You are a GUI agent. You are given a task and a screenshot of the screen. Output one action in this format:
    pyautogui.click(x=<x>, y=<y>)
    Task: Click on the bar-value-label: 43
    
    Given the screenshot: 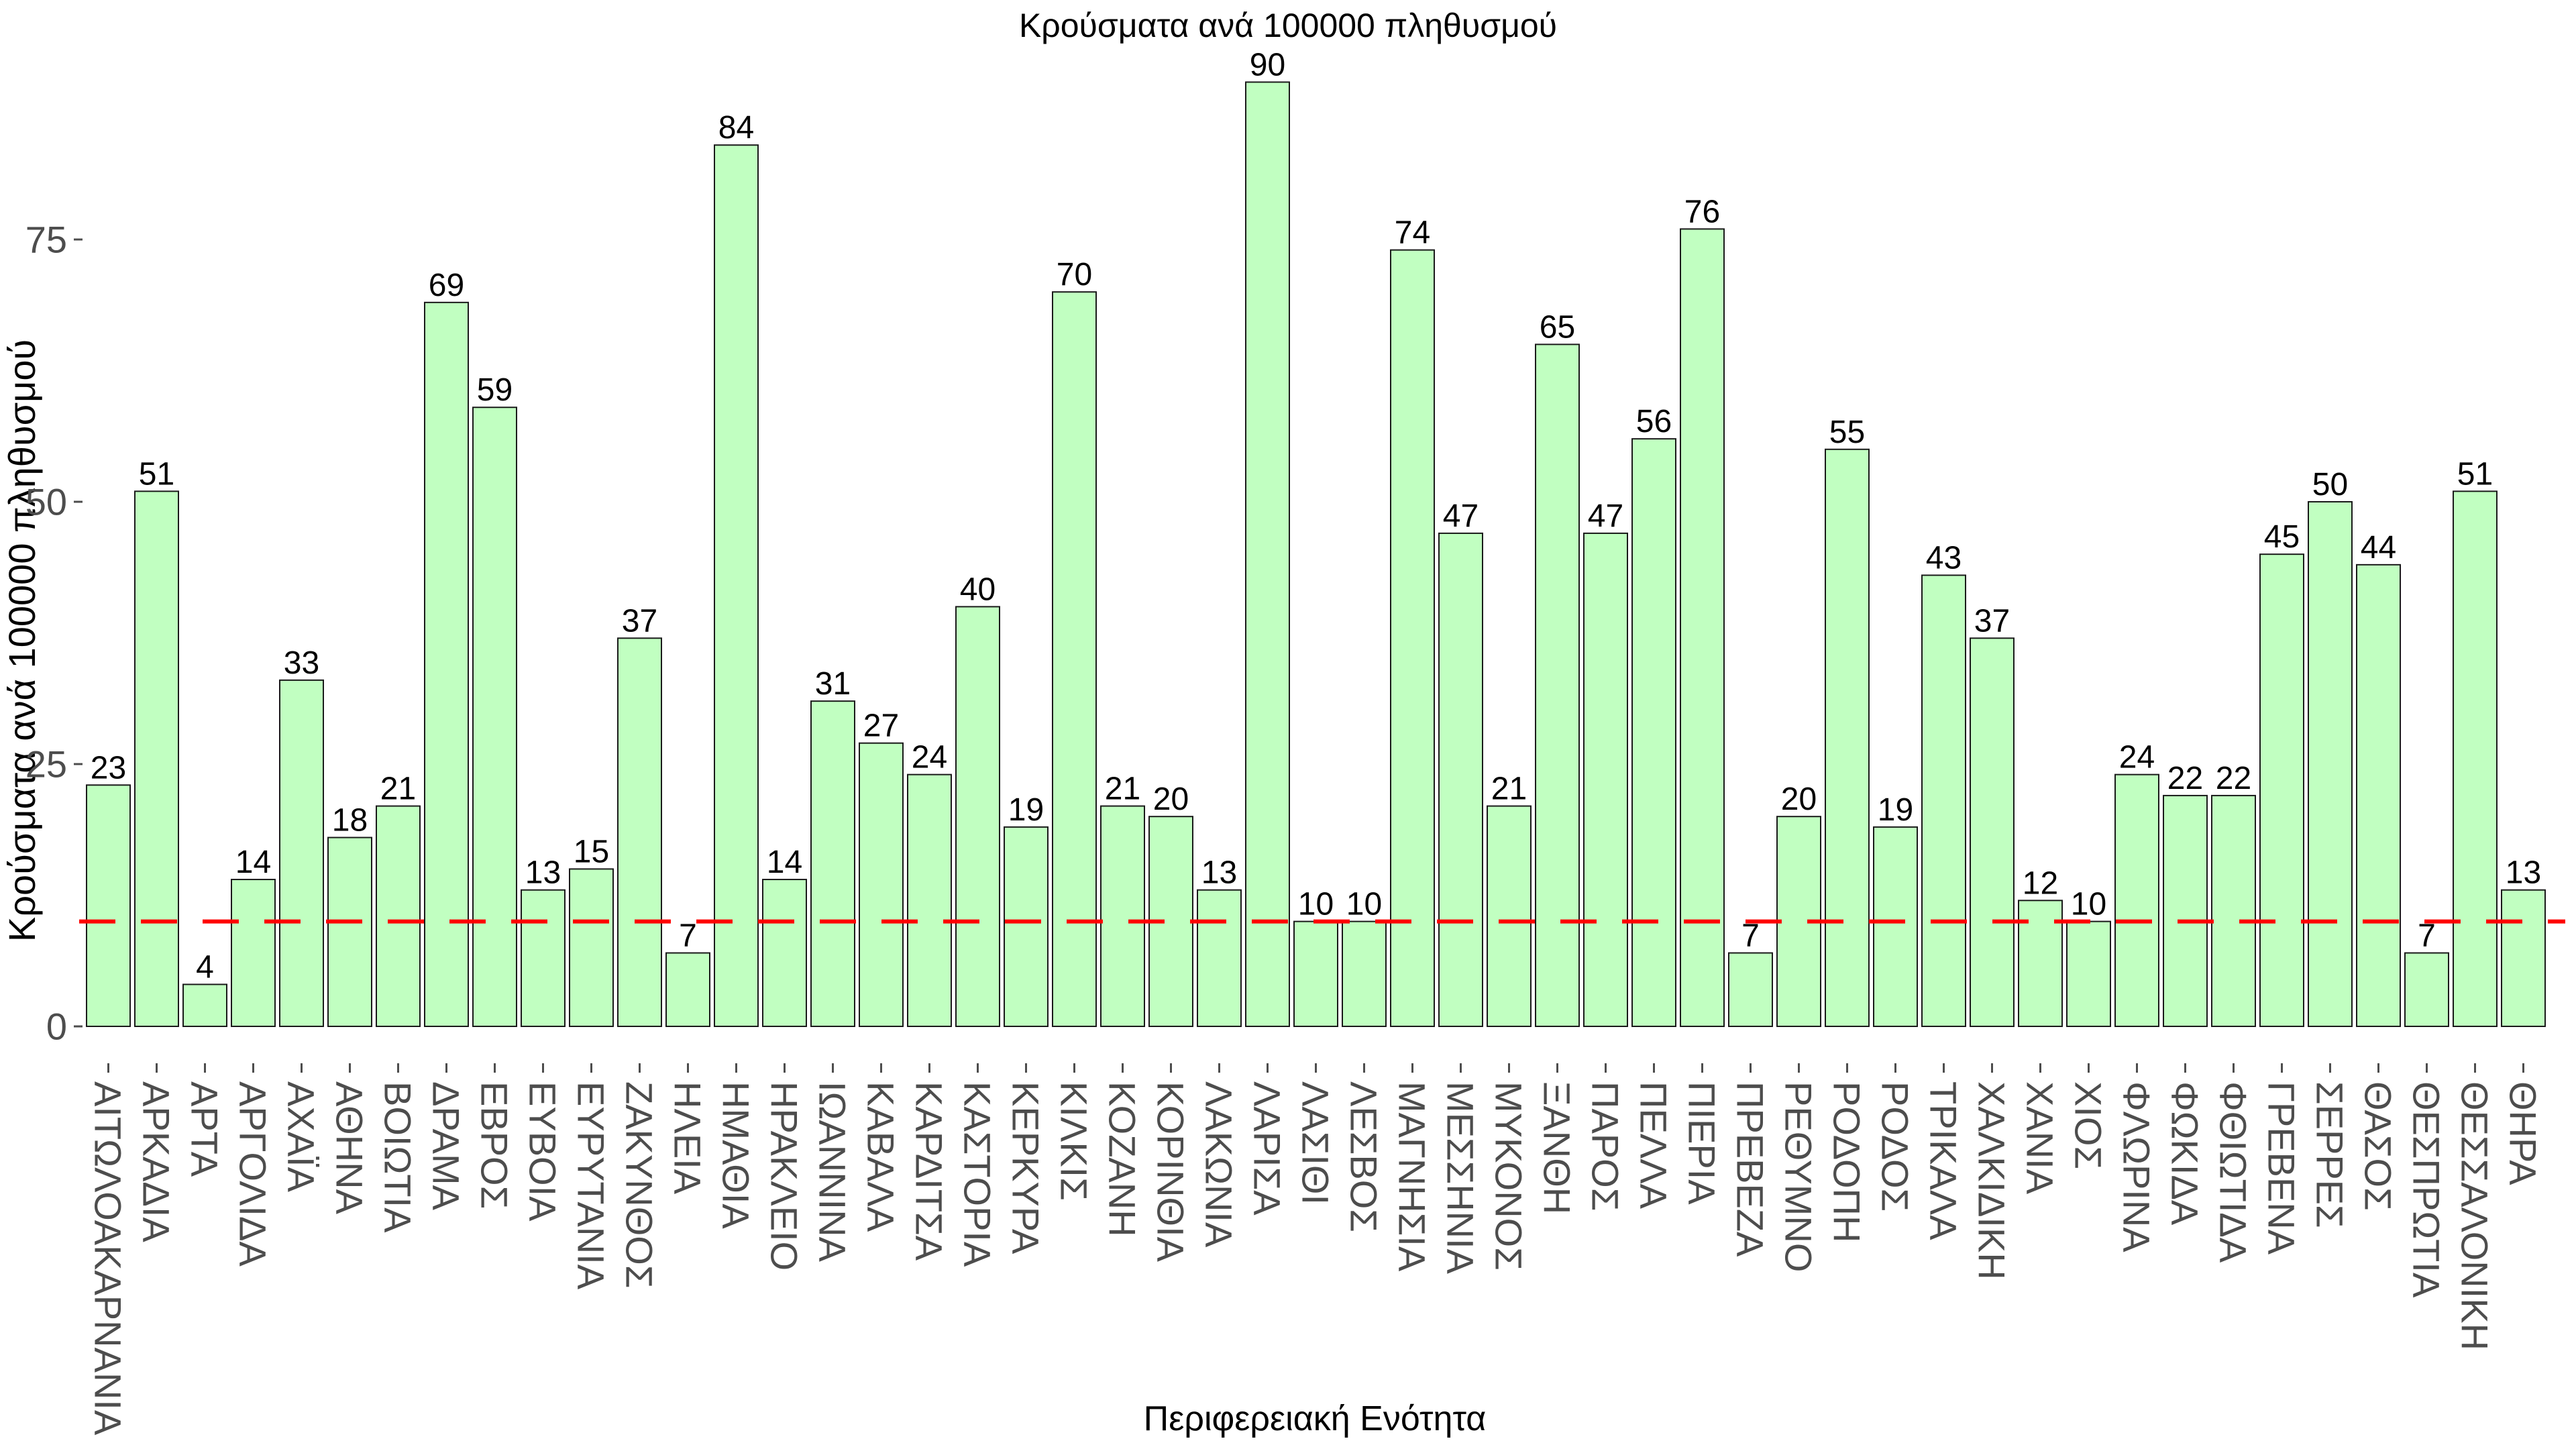 What is the action you would take?
    pyautogui.click(x=1944, y=558)
    